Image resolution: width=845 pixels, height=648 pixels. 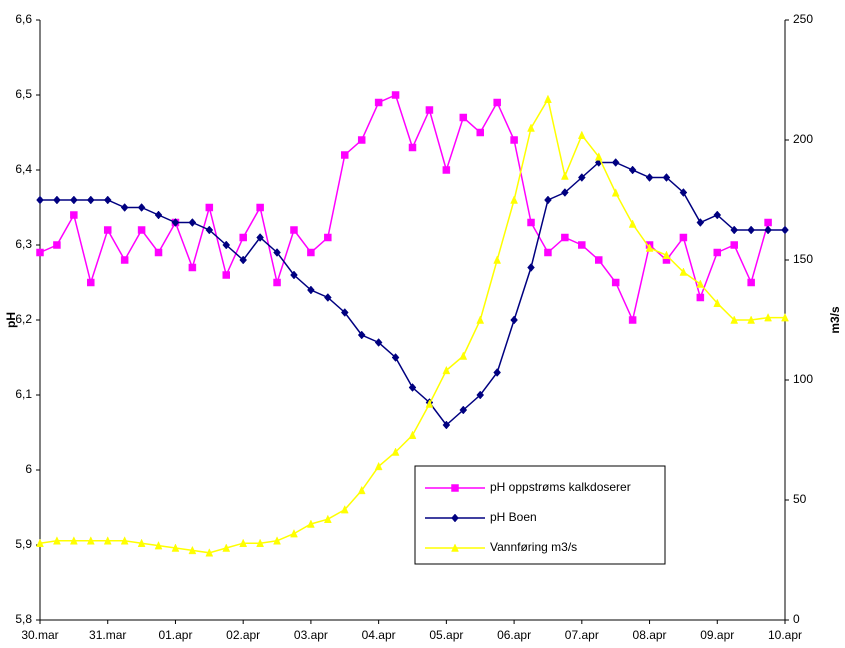 What do you see at coordinates (513, 517) in the screenshot?
I see `legend-label: pH Boen` at bounding box center [513, 517].